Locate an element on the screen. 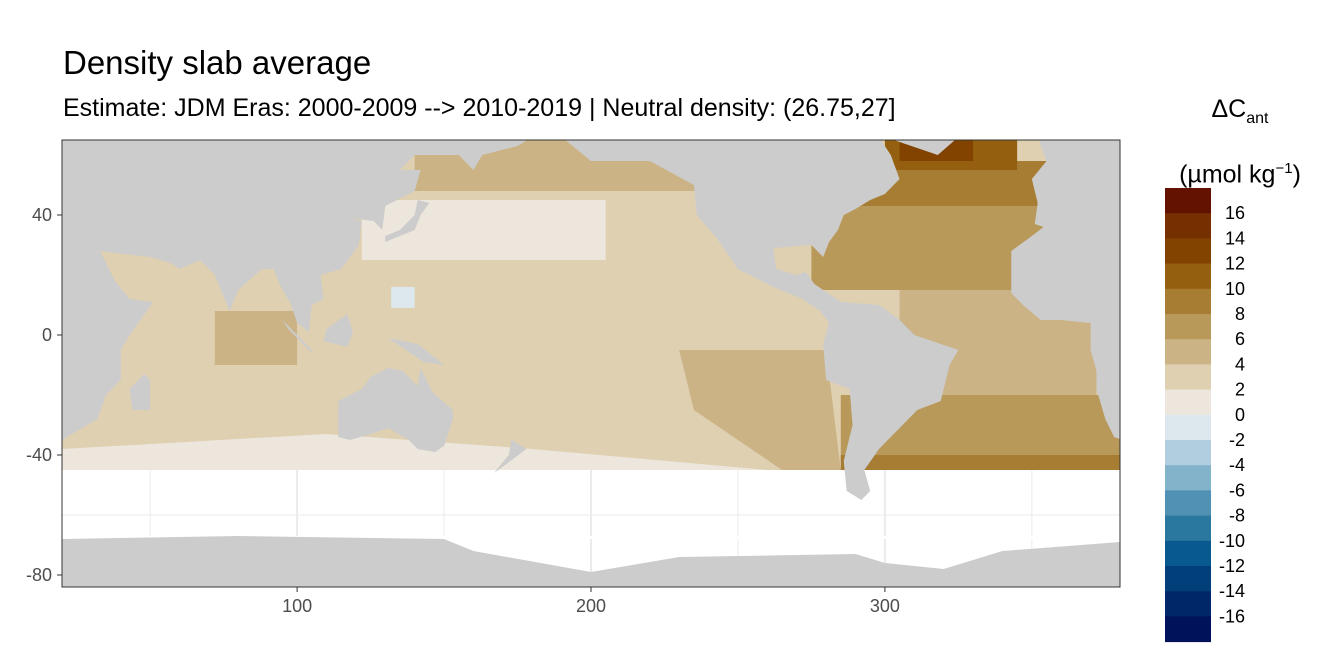 This screenshot has height=672, width=1344. legend-label: -4 is located at coordinates (1237, 465).